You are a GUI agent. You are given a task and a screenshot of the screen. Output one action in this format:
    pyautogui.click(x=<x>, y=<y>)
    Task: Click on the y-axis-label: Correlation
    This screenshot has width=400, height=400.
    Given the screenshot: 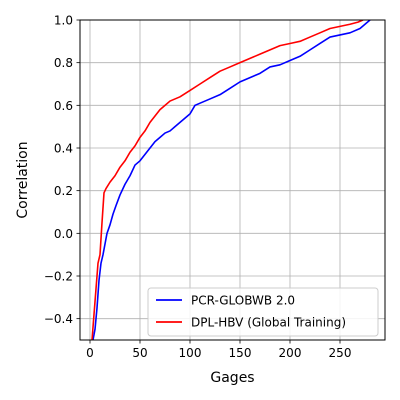 What is the action you would take?
    pyautogui.click(x=23, y=179)
    